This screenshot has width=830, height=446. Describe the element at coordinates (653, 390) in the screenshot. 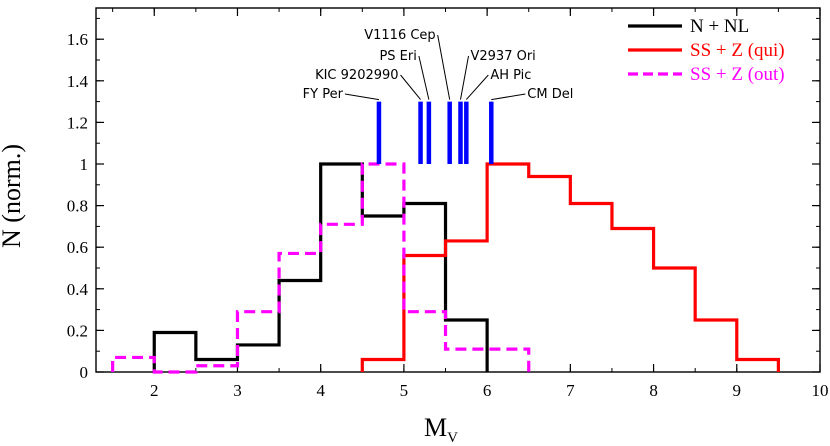

I see `x-tick-label: 8` at that location.